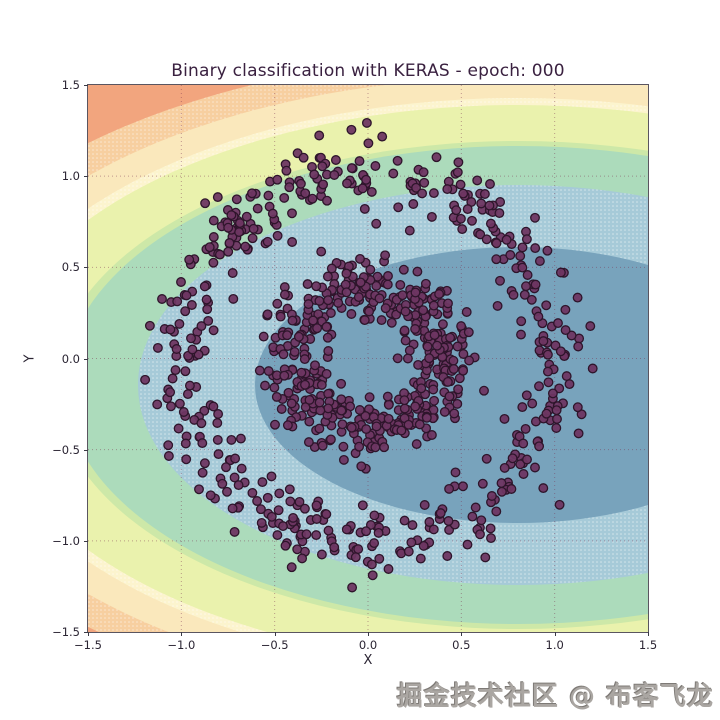 Image resolution: width=720 pixels, height=720 pixels. I want to click on x-tick-label: −0.5, so click(274, 645).